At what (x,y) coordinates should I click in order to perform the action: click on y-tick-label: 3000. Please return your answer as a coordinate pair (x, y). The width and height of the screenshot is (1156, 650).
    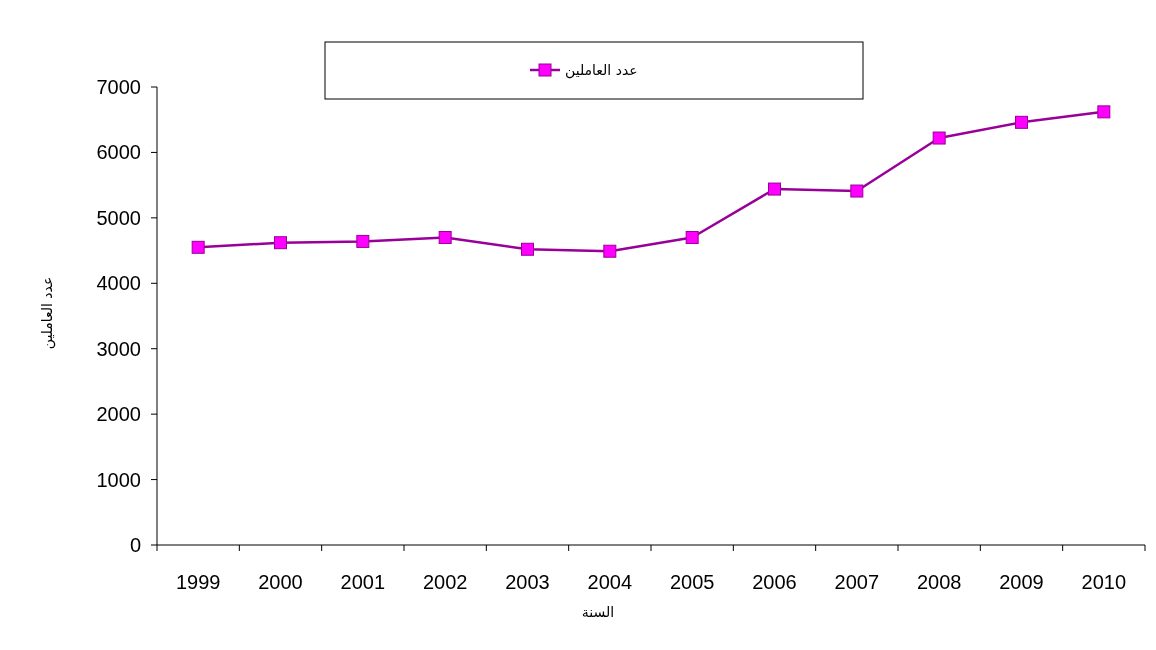
    Looking at the image, I should click on (118, 348).